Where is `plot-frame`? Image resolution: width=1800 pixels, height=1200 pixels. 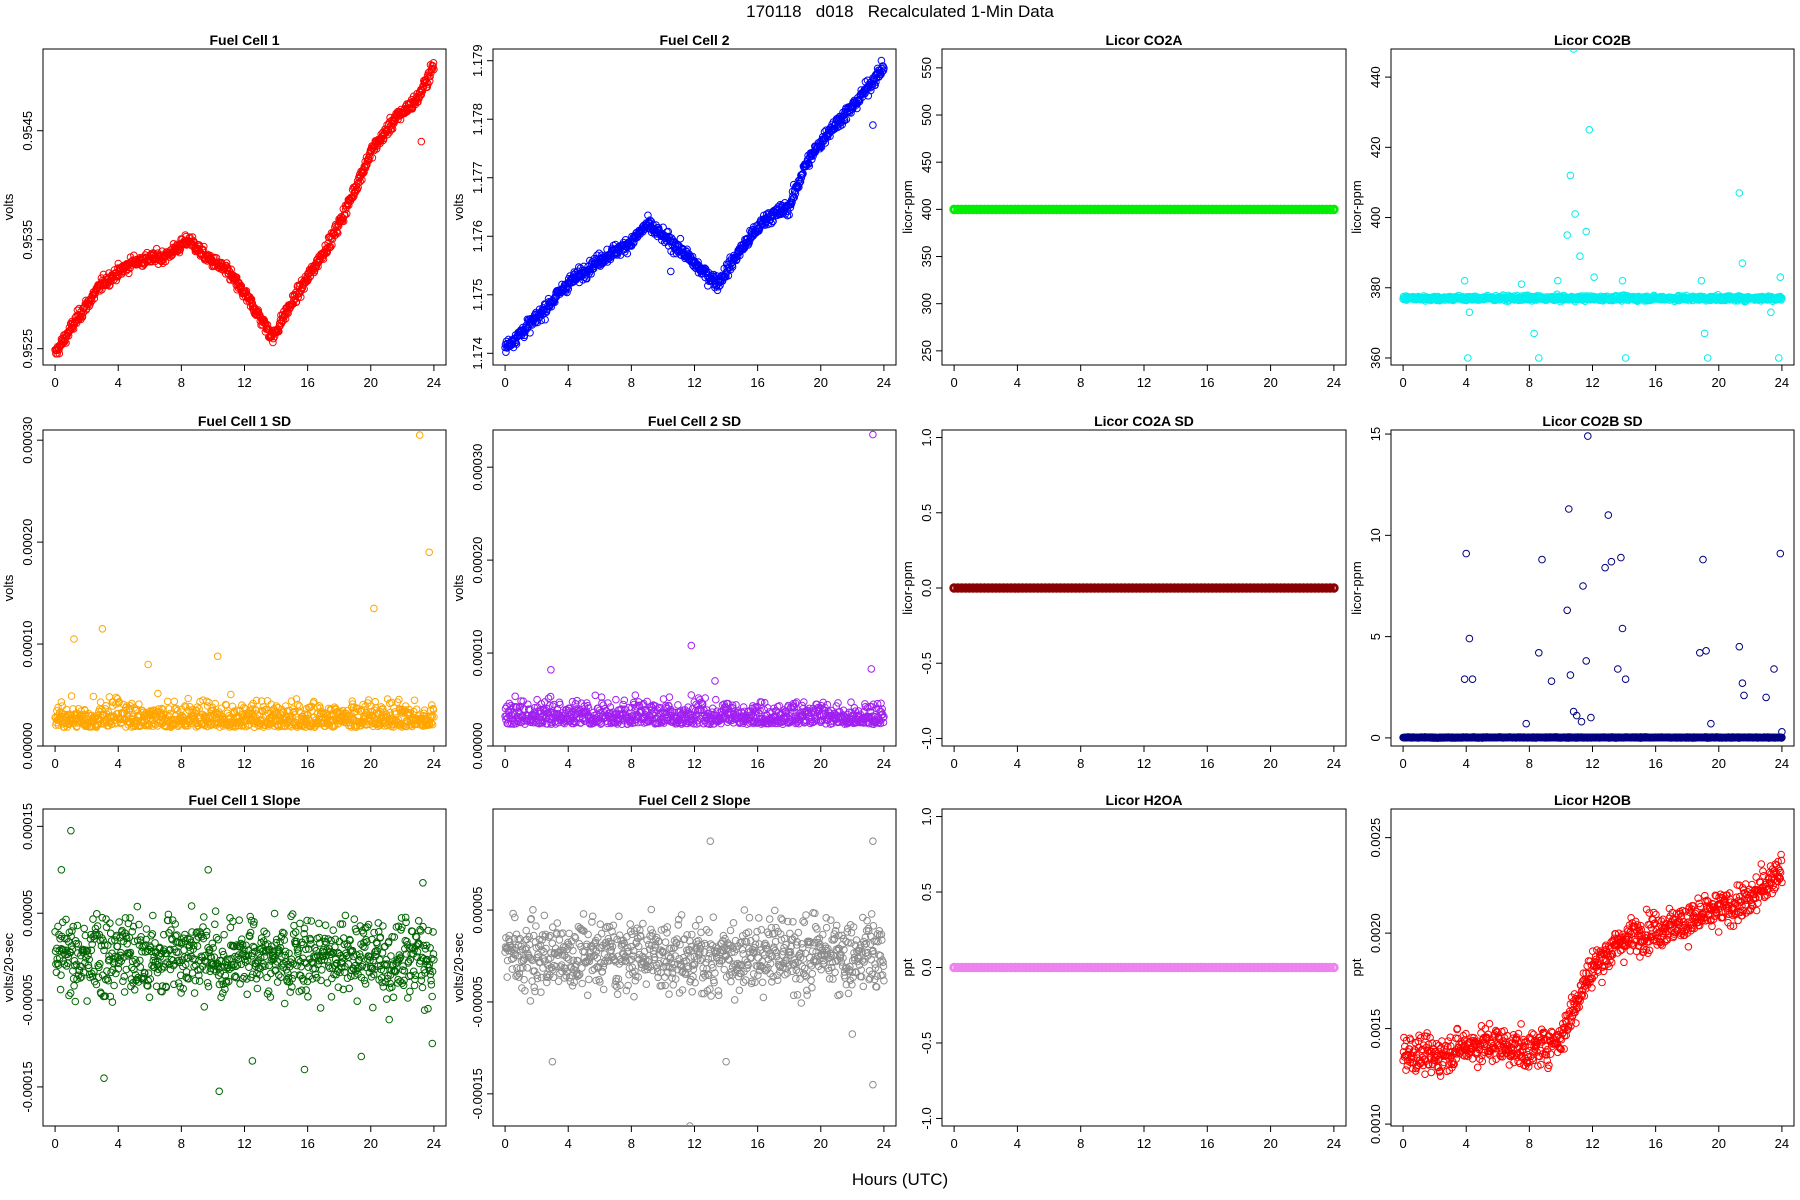
plot-frame is located at coordinates (1592, 207).